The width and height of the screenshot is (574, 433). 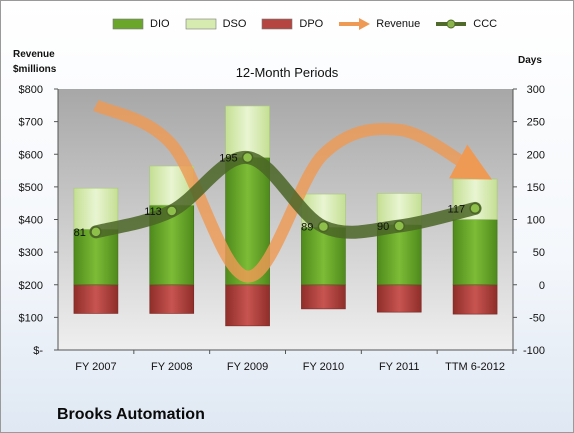 I want to click on chart-title: 12-Month Periods, so click(x=287, y=72).